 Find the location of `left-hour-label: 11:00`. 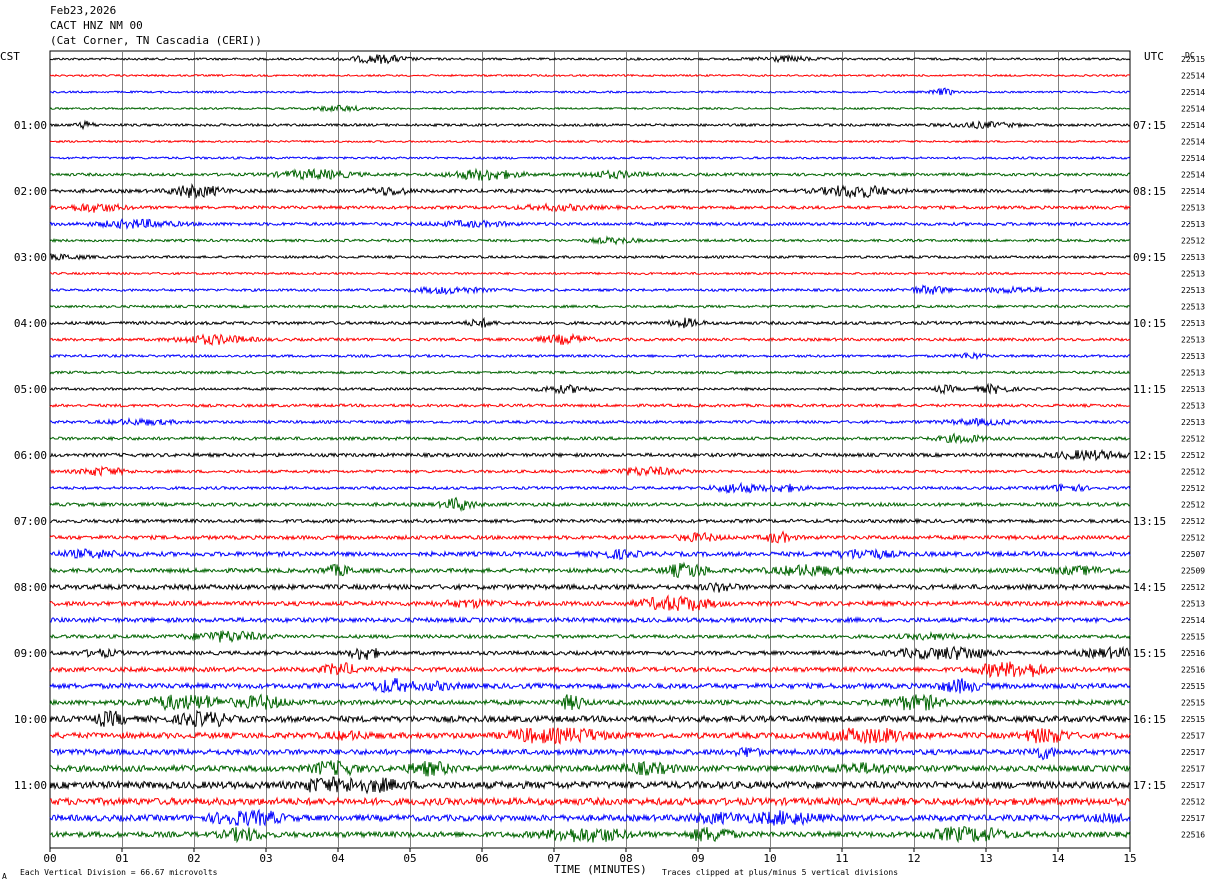

left-hour-label: 11:00 is located at coordinates (30, 785).